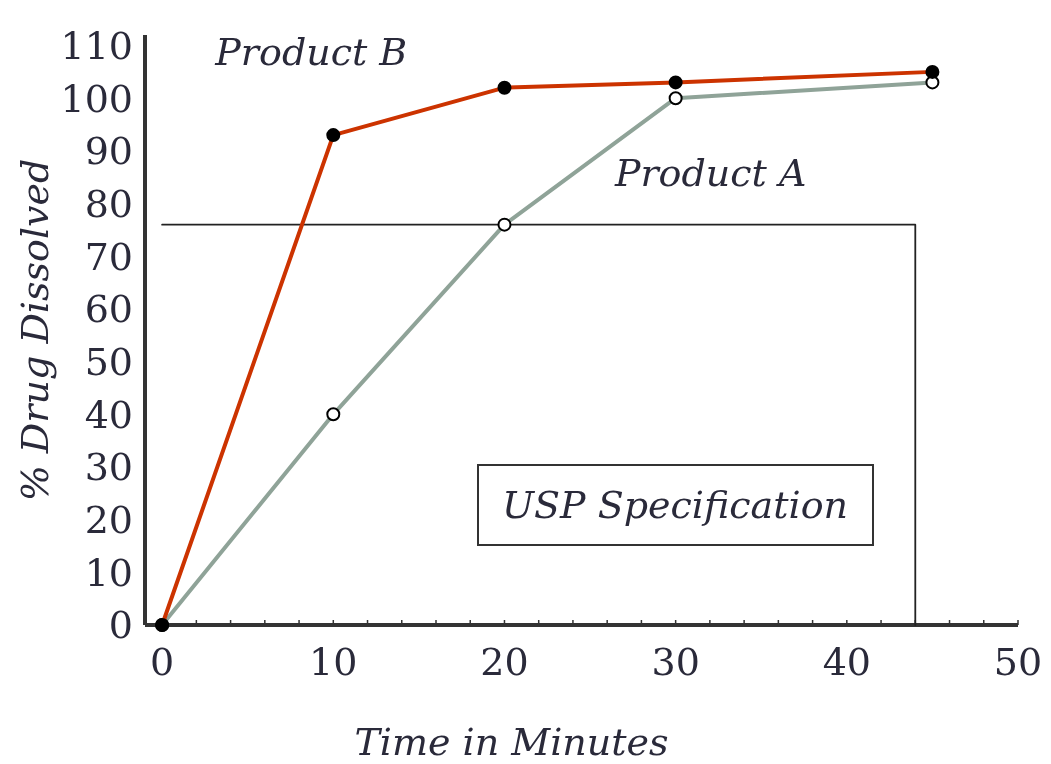 This screenshot has height=764, width=1051. Describe the element at coordinates (108, 572) in the screenshot. I see `y-tick-label: 10` at that location.